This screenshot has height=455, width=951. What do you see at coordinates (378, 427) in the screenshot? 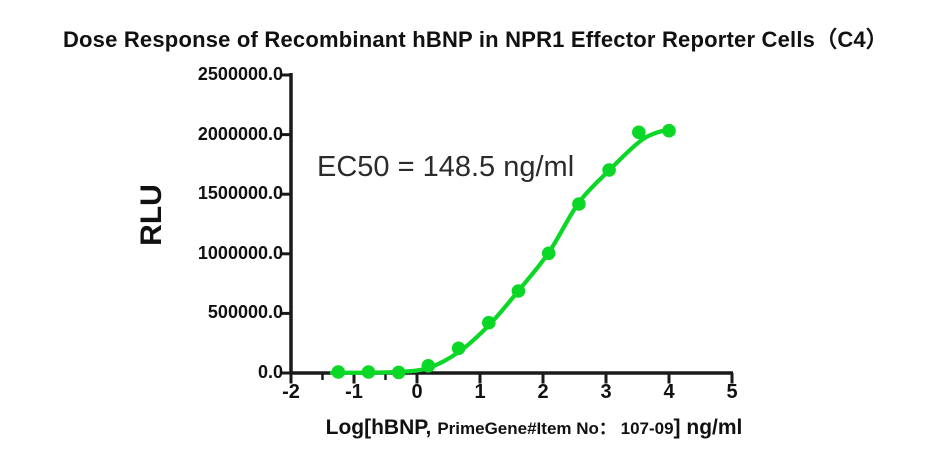
I see `x-axis-label-prefix: Log[hBNP,` at bounding box center [378, 427].